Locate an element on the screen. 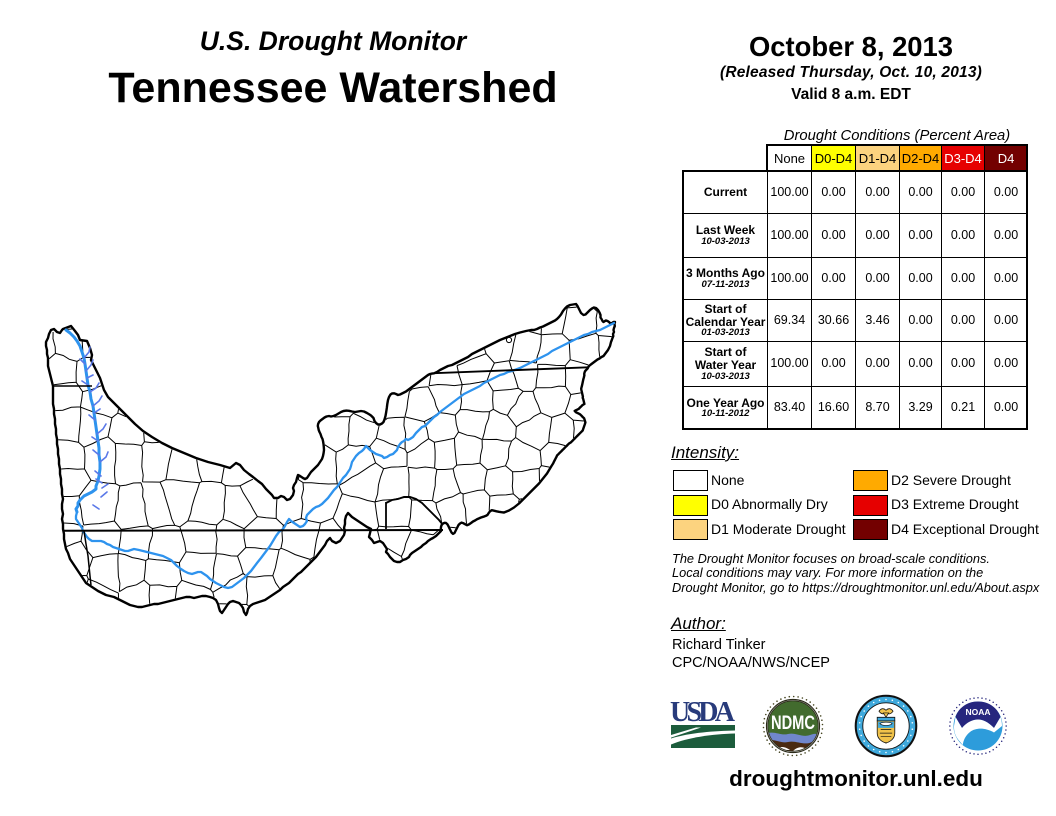 Image resolution: width=1056 pixels, height=816 pixels. svg-text: USDA is located at coordinates (703, 713).